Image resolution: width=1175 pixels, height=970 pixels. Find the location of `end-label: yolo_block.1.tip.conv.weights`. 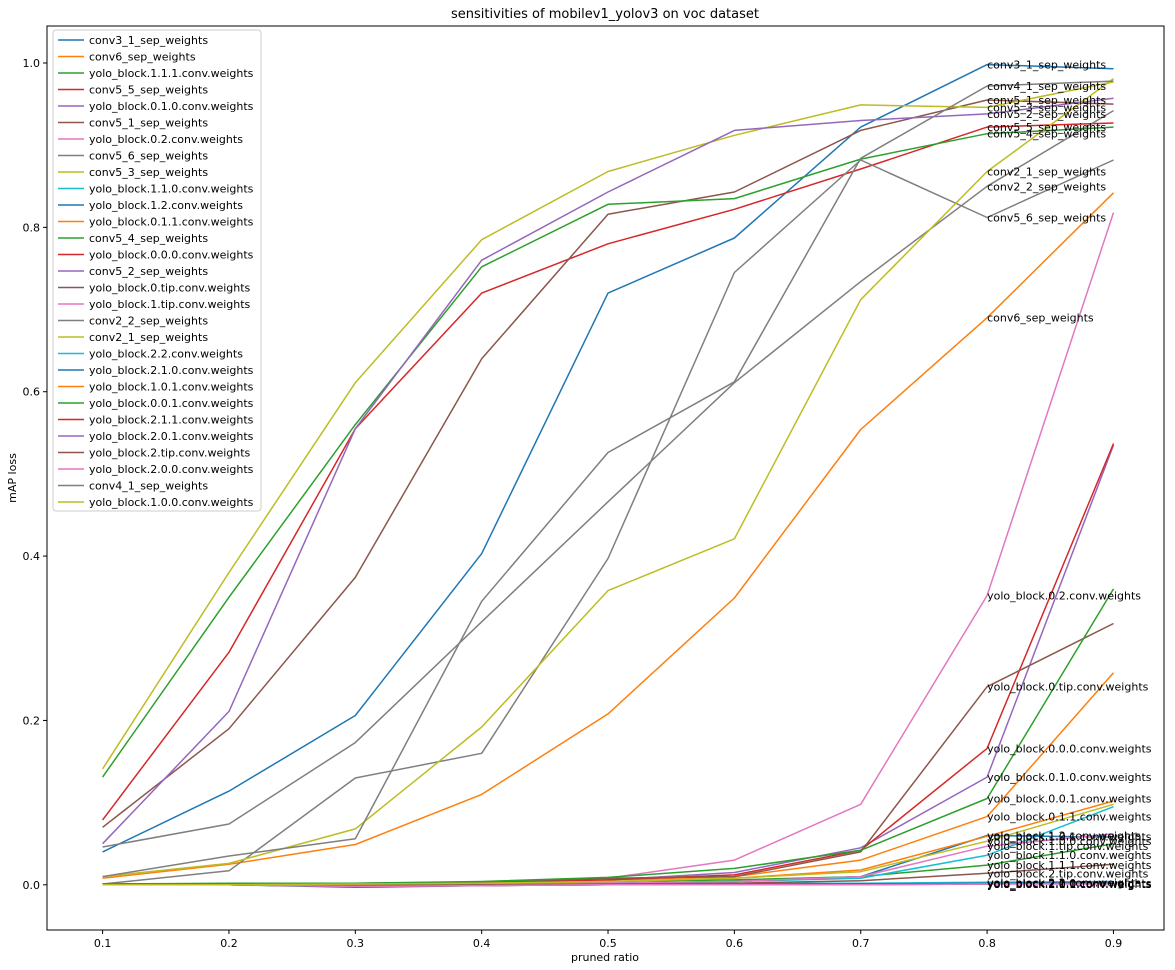

end-label: yolo_block.1.tip.conv.weights is located at coordinates (1068, 846).